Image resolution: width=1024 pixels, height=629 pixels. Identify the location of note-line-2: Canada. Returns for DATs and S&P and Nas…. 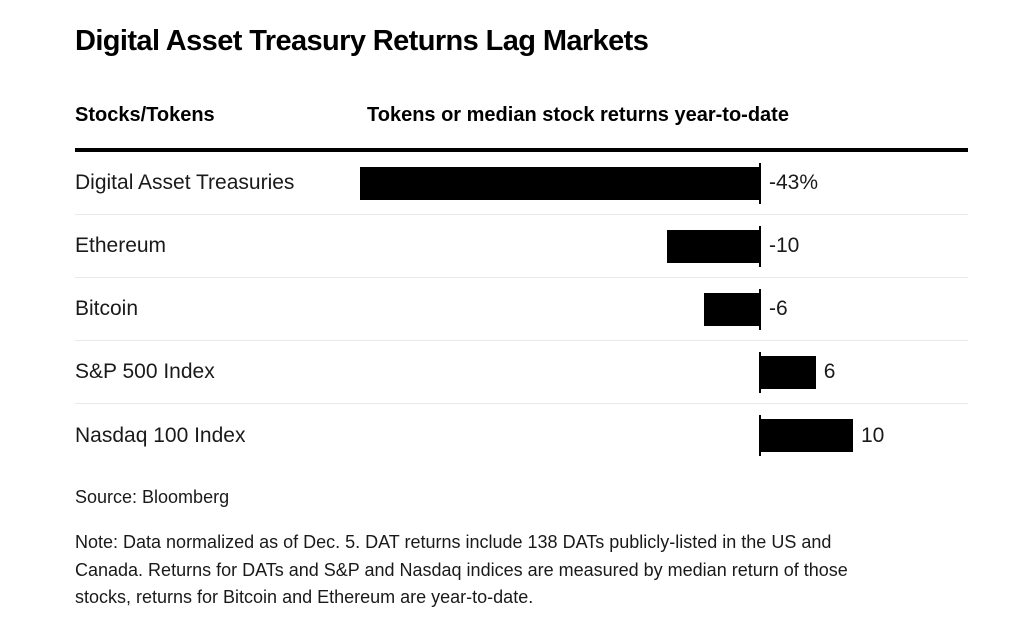
(461, 569).